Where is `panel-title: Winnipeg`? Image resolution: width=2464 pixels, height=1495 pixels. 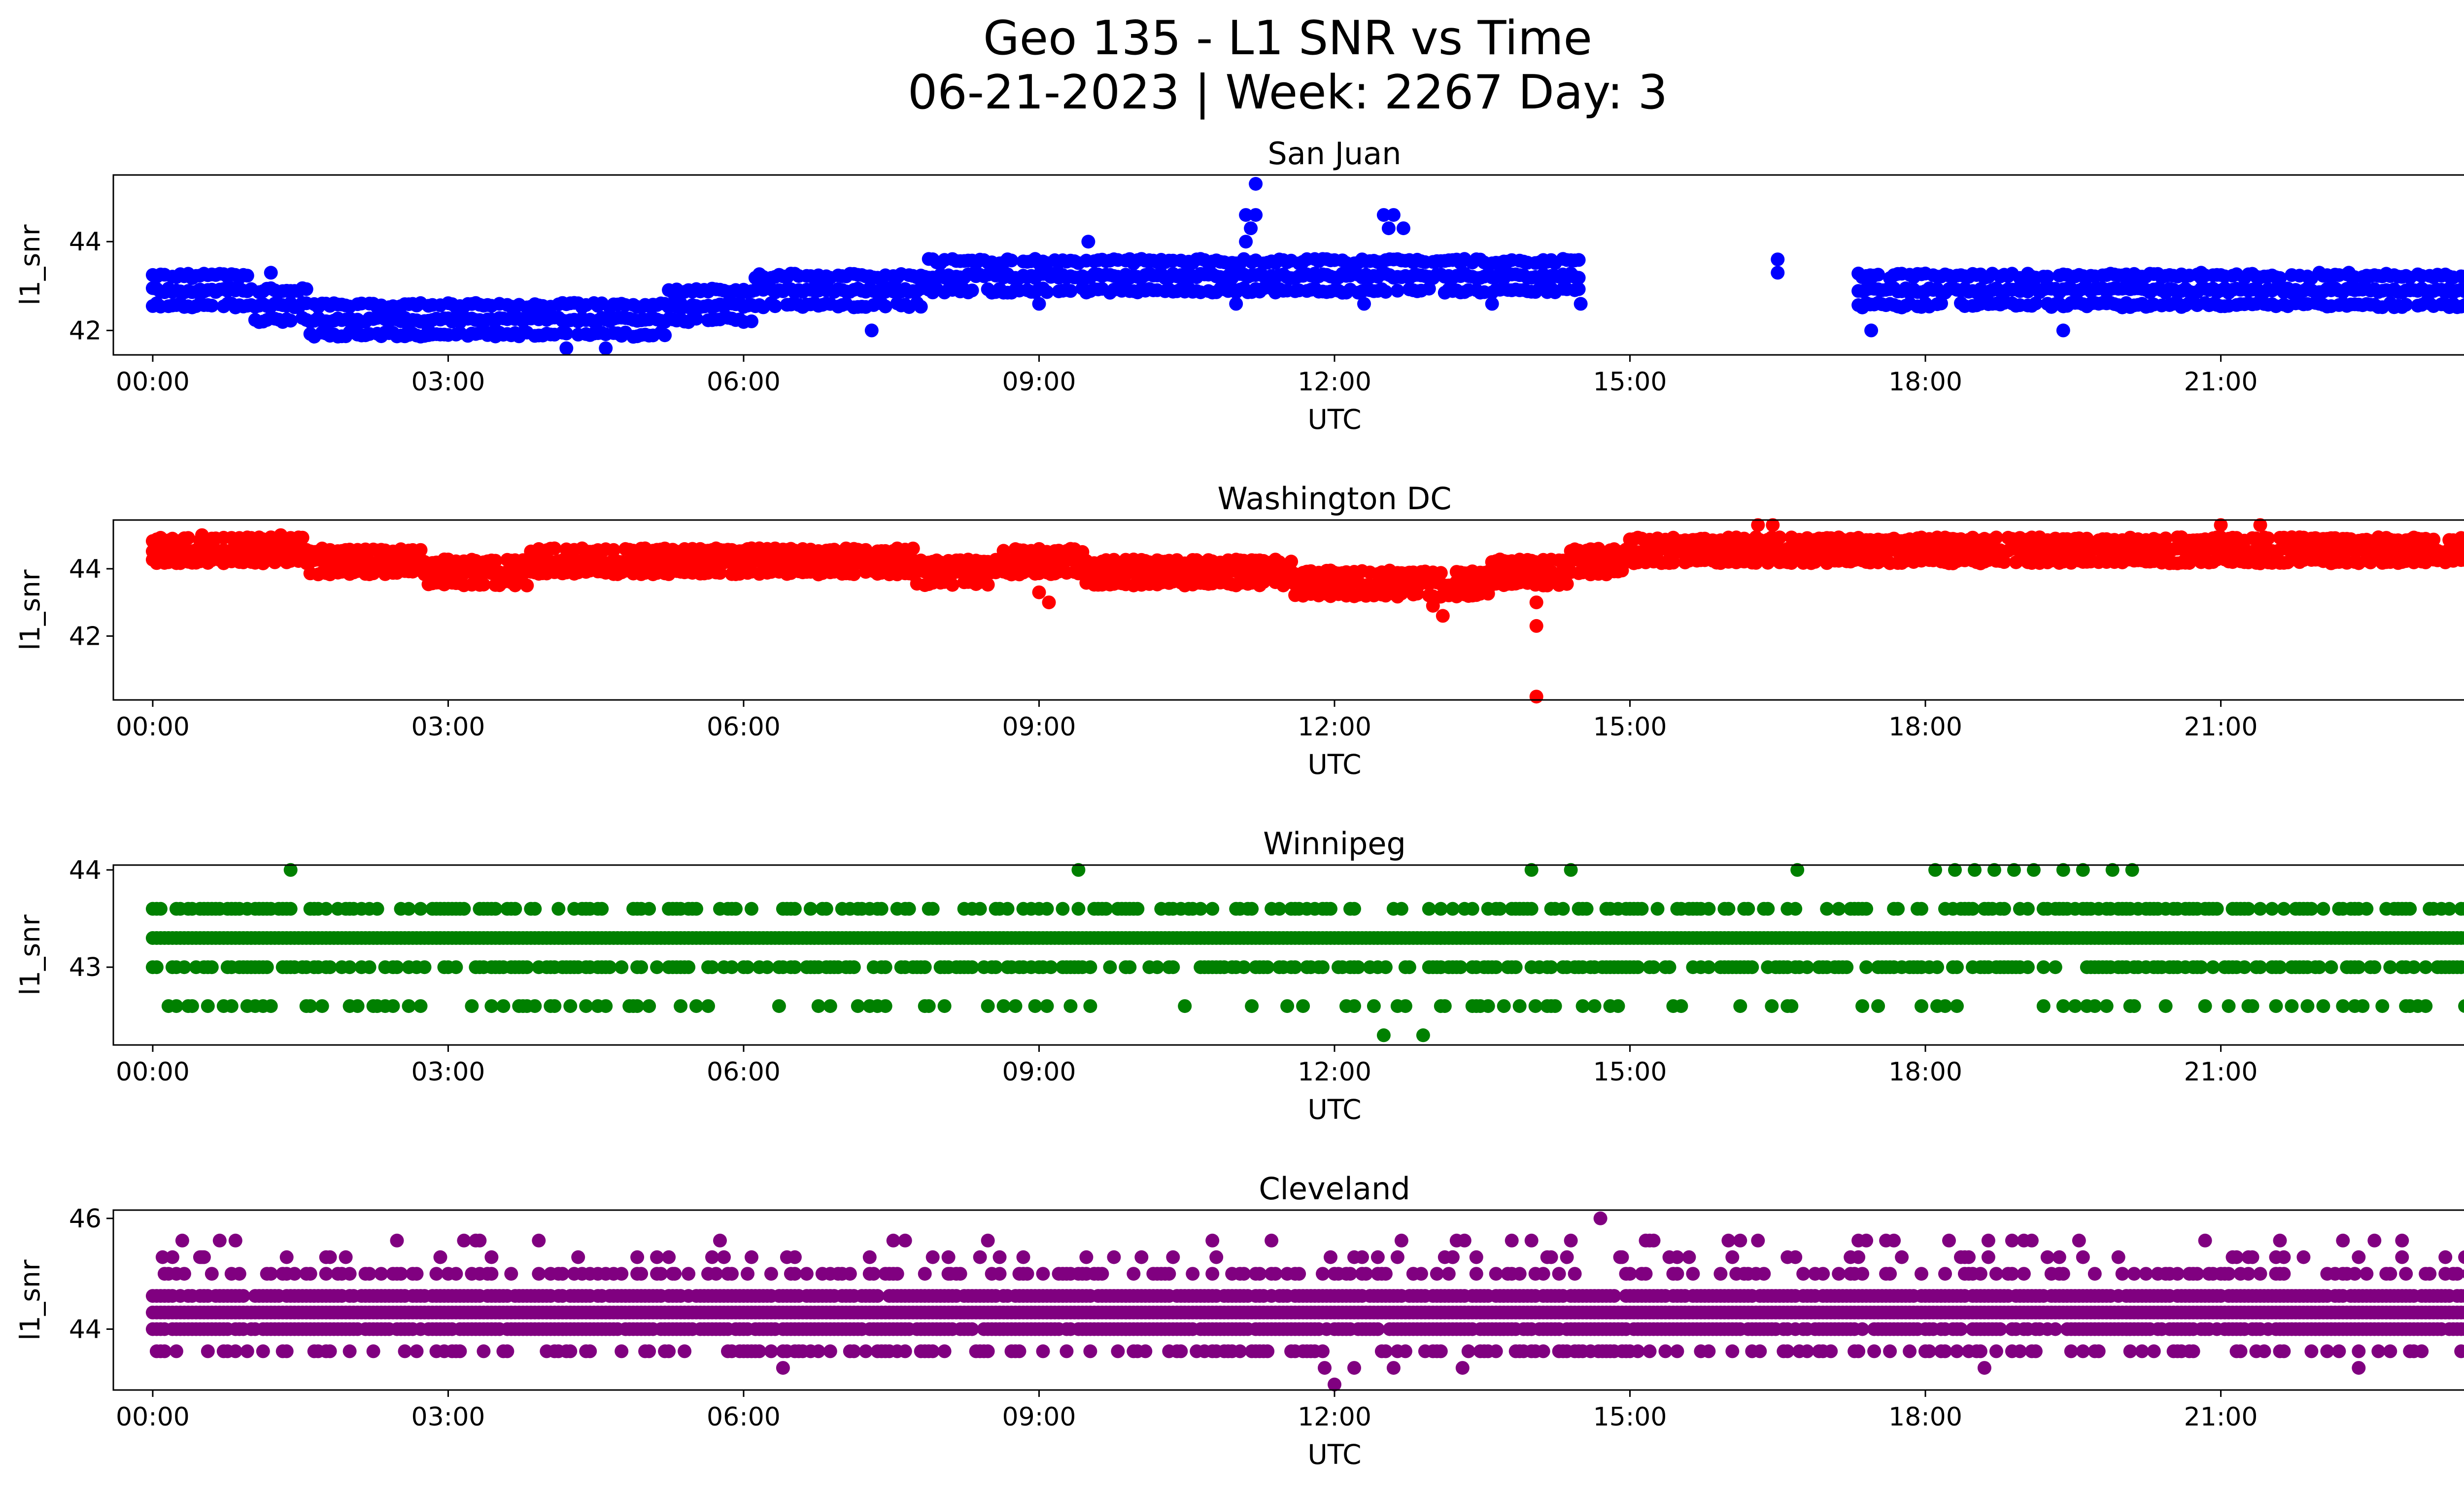 panel-title: Winnipeg is located at coordinates (1334, 844).